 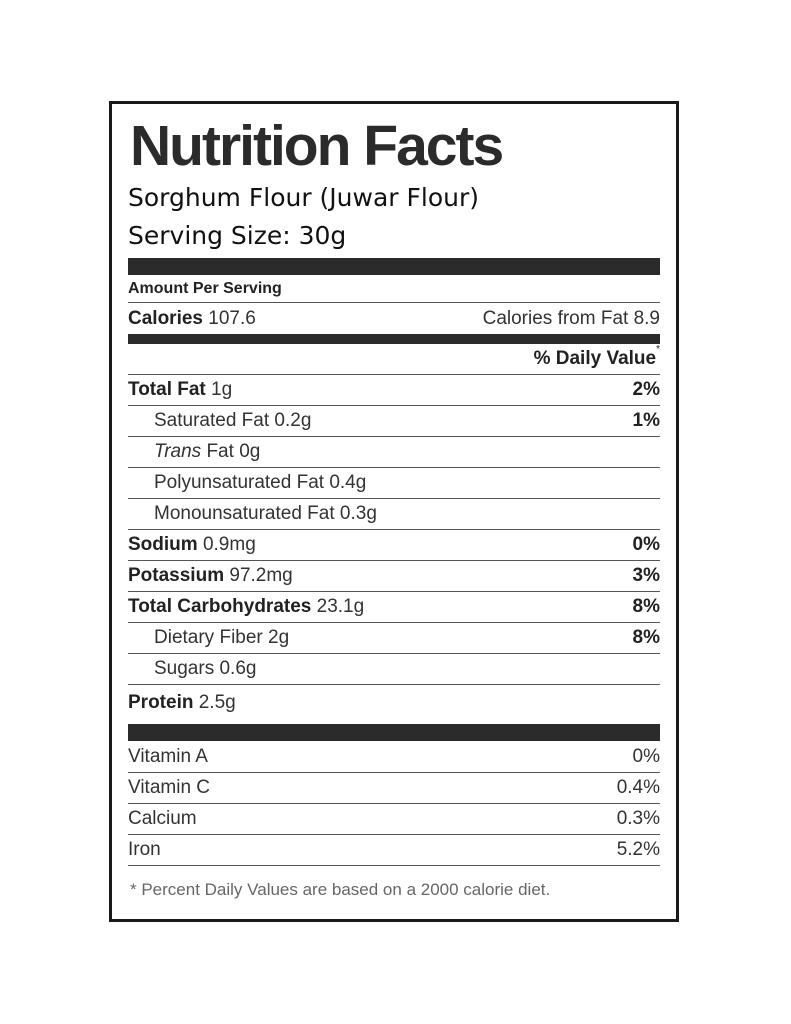 I want to click on nutrient-amount: 97.2mg, so click(x=261, y=575).